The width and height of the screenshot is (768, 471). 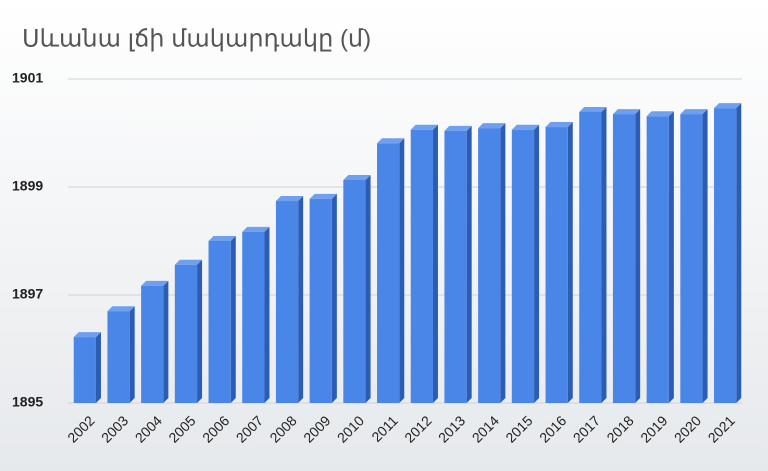 What do you see at coordinates (27, 402) in the screenshot?
I see `y-tick-label: 1895` at bounding box center [27, 402].